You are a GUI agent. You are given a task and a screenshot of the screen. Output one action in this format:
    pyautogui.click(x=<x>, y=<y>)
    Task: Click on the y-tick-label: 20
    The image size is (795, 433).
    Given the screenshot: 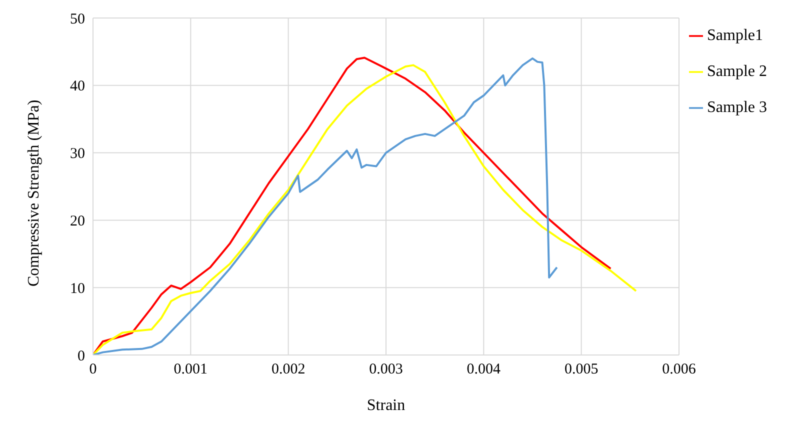 What is the action you would take?
    pyautogui.click(x=77, y=222)
    